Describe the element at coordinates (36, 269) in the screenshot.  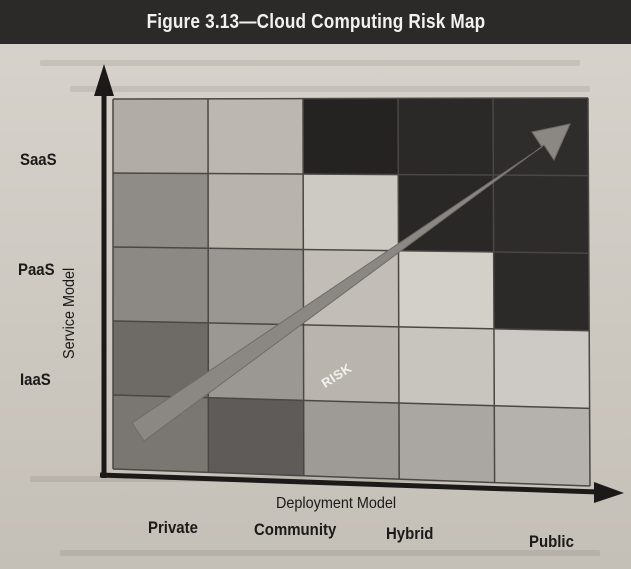
I see `y-label-paas: PaaS` at that location.